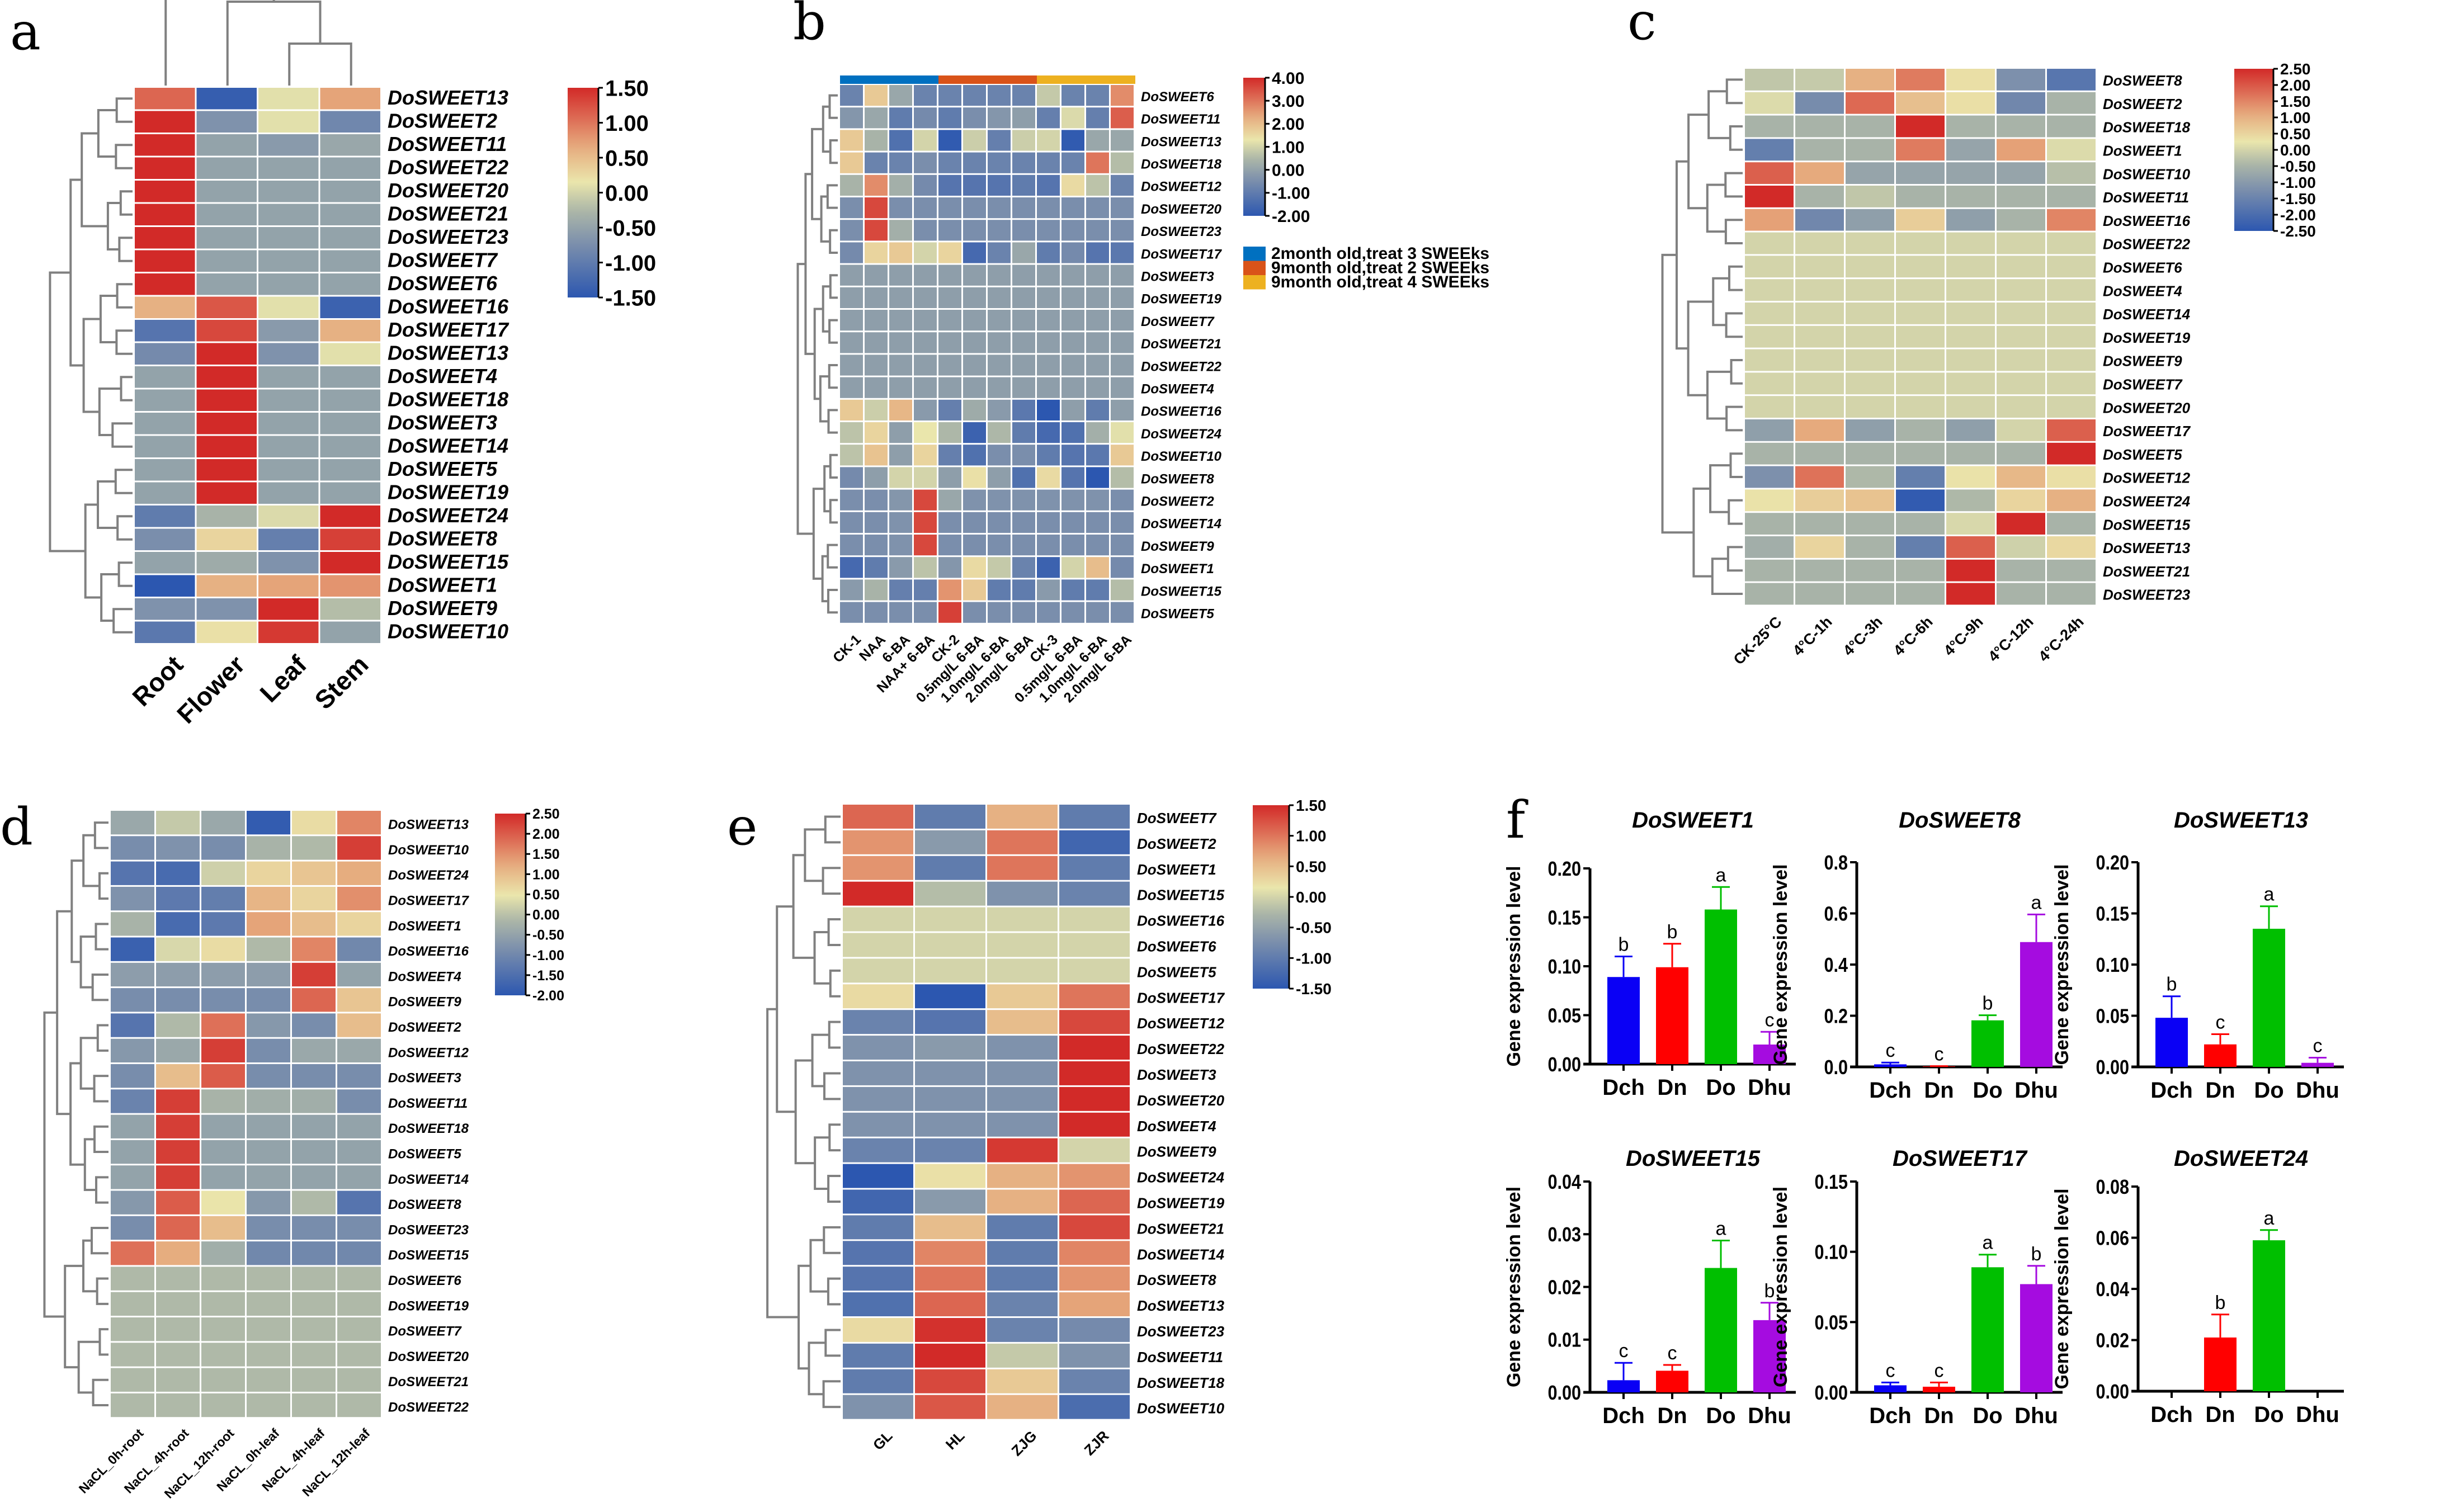 The height and width of the screenshot is (1512, 2444). I want to click on x-tick-label: Do, so click(1720, 1416).